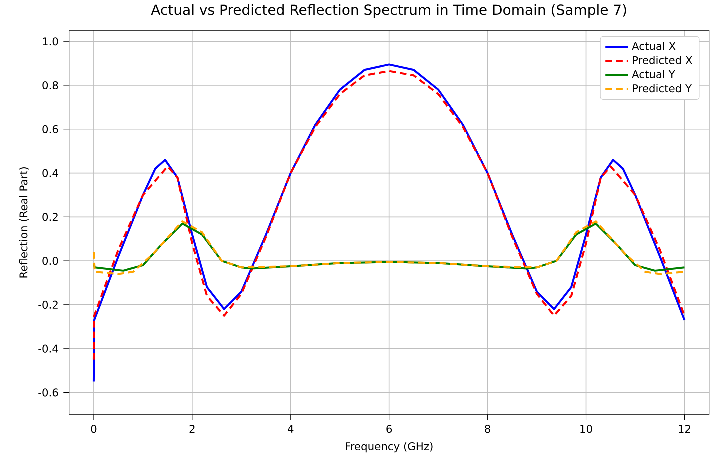 Image resolution: width=716 pixels, height=457 pixels. I want to click on y-tick-label: 0.0, so click(50, 260).